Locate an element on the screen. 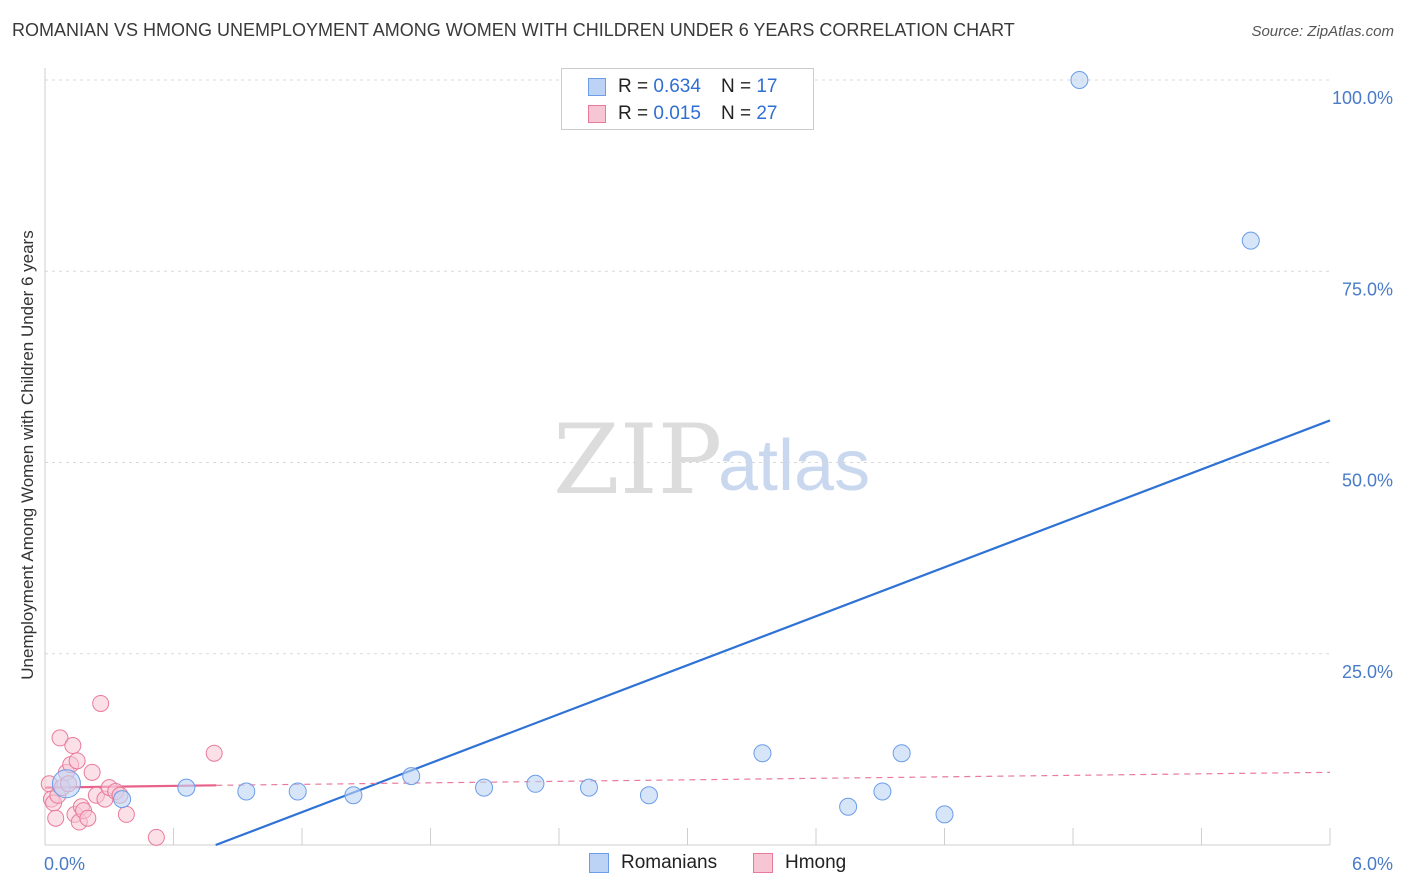  watermark: ZIP atlas is located at coordinates (711, 460).